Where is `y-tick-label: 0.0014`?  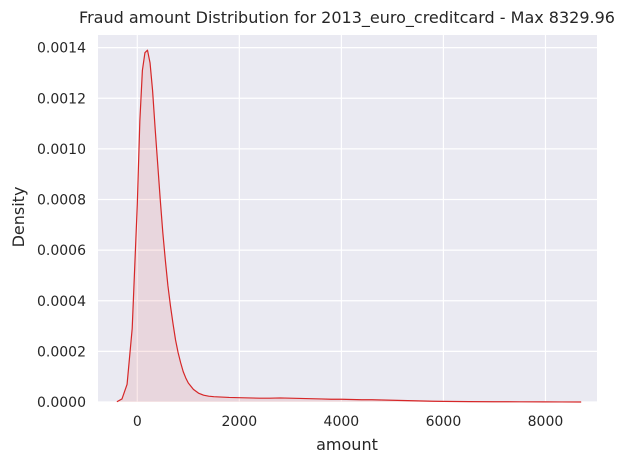
y-tick-label: 0.0014 is located at coordinates (61, 49).